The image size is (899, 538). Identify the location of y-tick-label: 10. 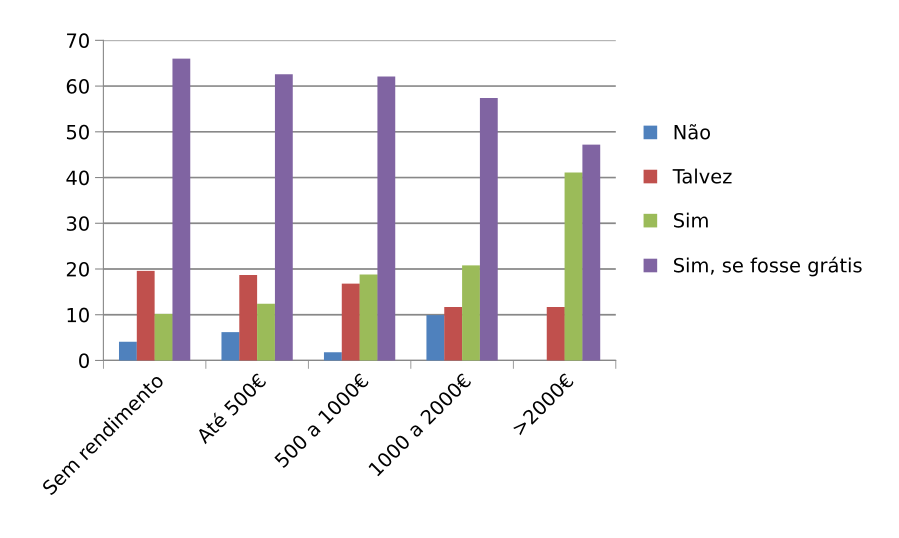
(78, 315).